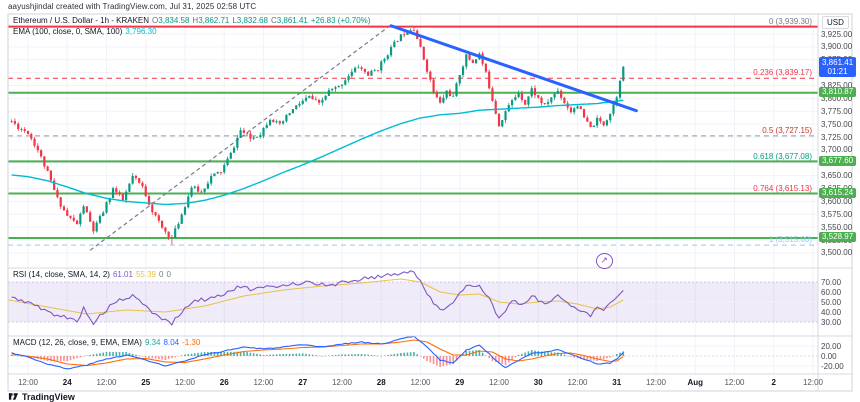  Describe the element at coordinates (835, 22) in the screenshot. I see `currency-toggle-button: USD` at that location.